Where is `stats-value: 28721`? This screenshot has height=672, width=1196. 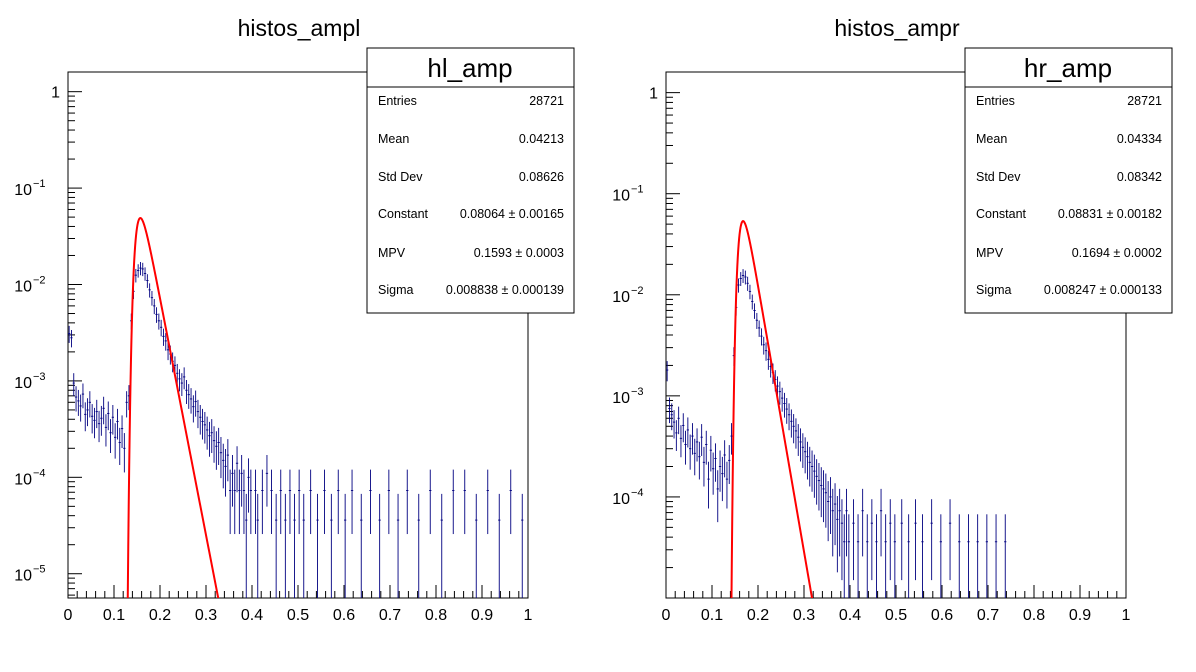 stats-value: 28721 is located at coordinates (1144, 101).